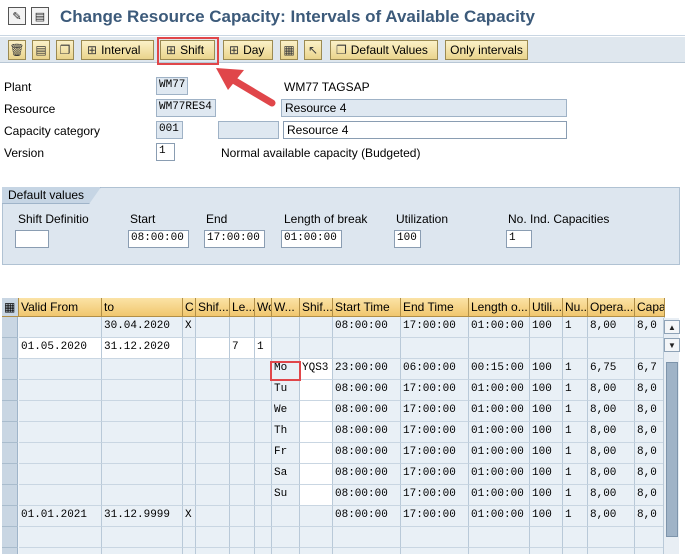 The height and width of the screenshot is (554, 685). Describe the element at coordinates (186, 108) in the screenshot. I see `resource-field: WM77RES4` at that location.